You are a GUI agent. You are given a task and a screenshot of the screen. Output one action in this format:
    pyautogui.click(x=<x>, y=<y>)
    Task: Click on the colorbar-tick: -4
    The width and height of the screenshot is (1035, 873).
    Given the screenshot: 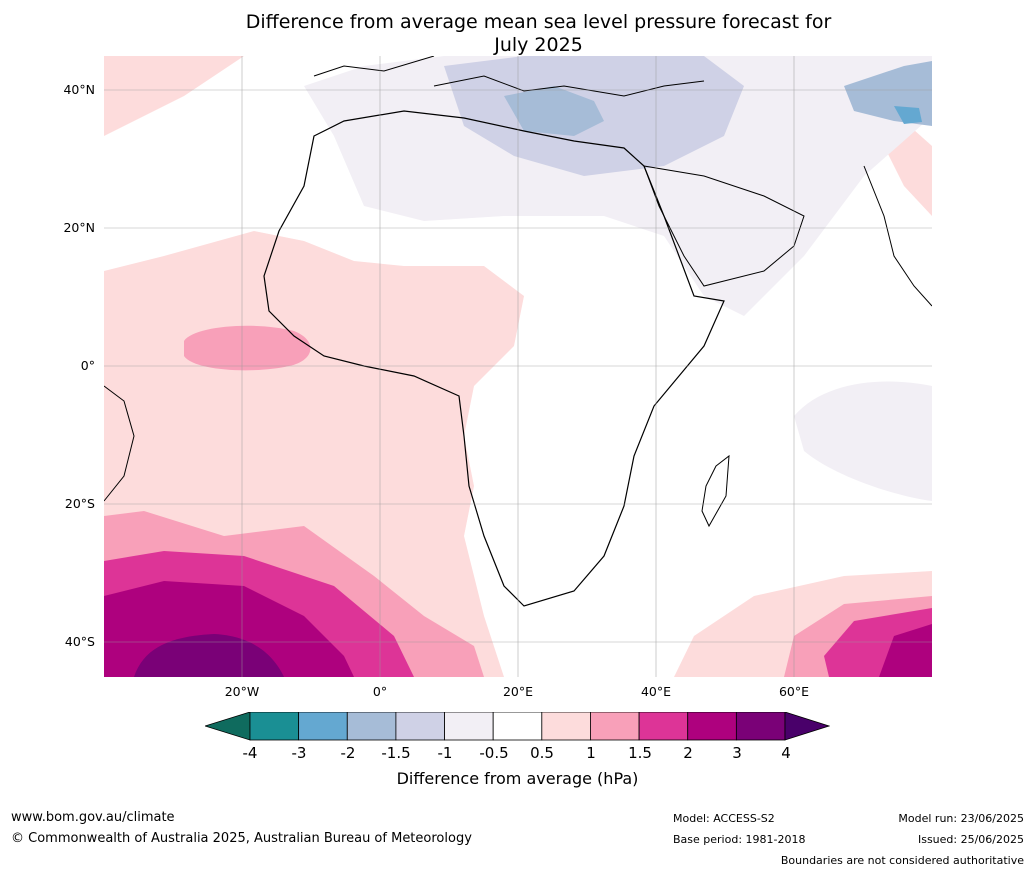 What is the action you would take?
    pyautogui.click(x=250, y=753)
    